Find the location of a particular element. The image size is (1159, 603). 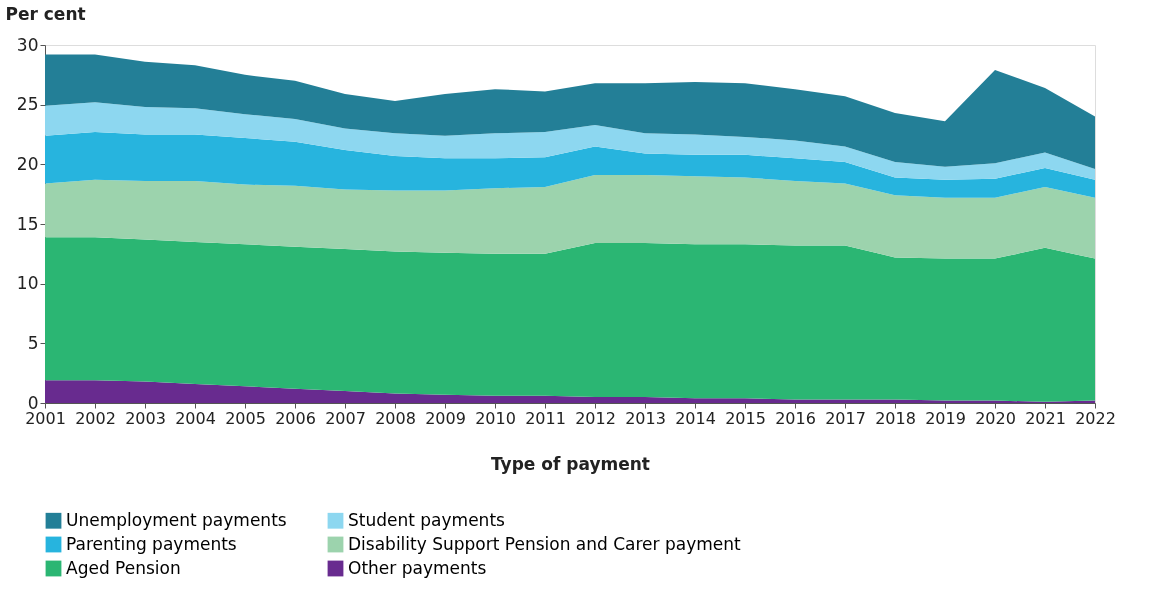

y-tick-label: 25 is located at coordinates (27, 104).